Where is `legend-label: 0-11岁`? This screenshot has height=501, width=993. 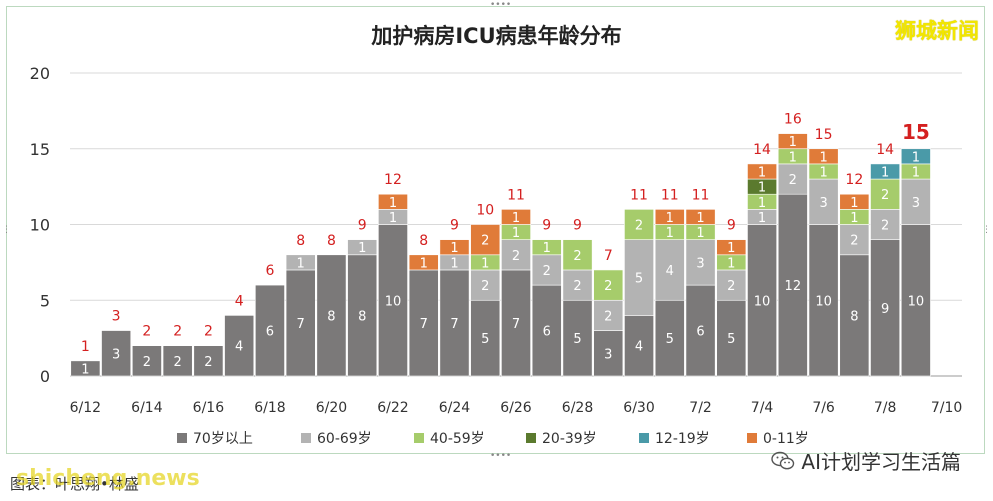
legend-label: 0-11岁 is located at coordinates (786, 439).